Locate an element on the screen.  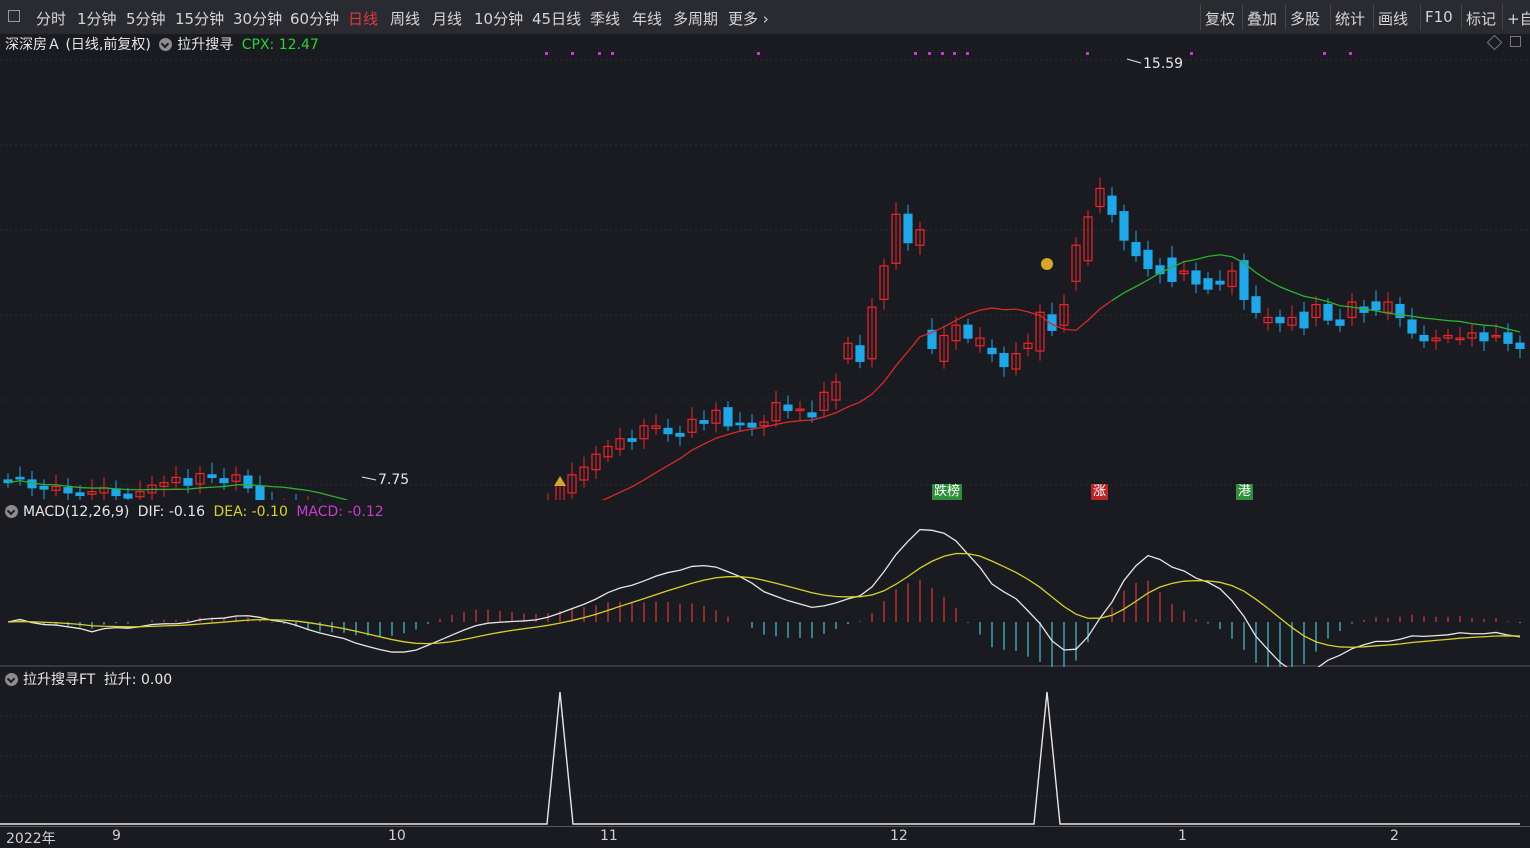
period-tab-2: 5分钟 is located at coordinates (146, 19).